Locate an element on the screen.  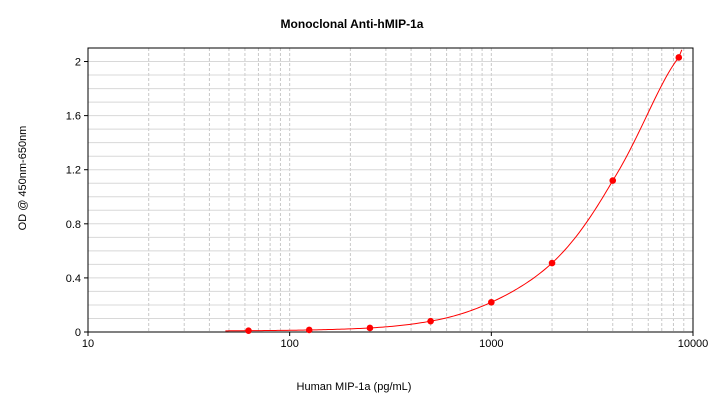
y-tick-label: 1.2 is located at coordinates (73, 171).